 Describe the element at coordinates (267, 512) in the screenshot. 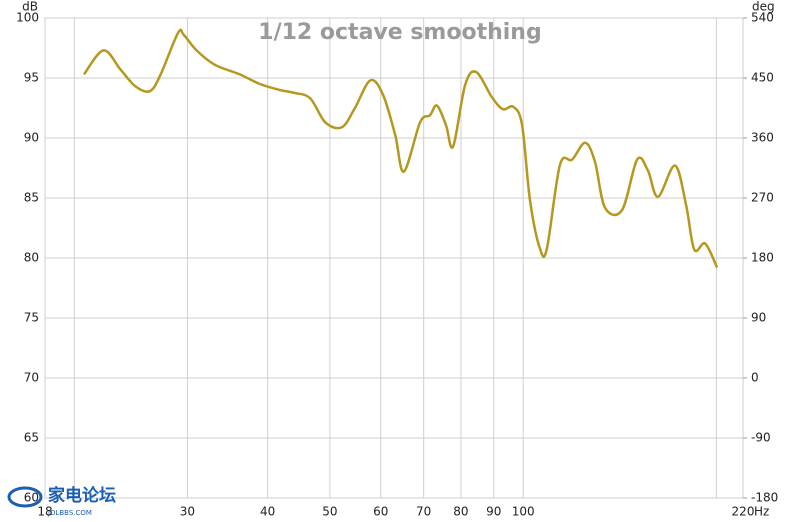

I see `x-tick-label: 40` at that location.